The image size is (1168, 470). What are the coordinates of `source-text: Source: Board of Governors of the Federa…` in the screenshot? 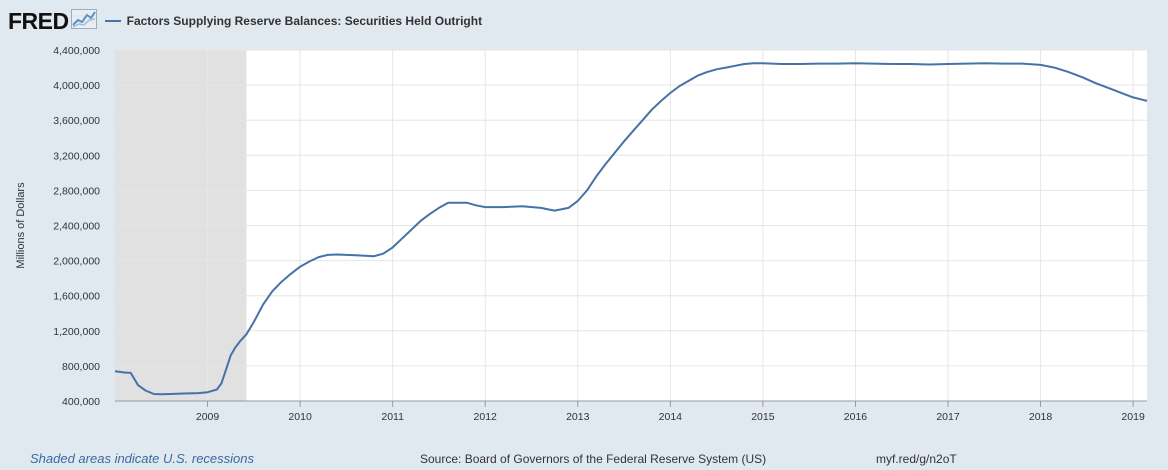 It's located at (593, 459).